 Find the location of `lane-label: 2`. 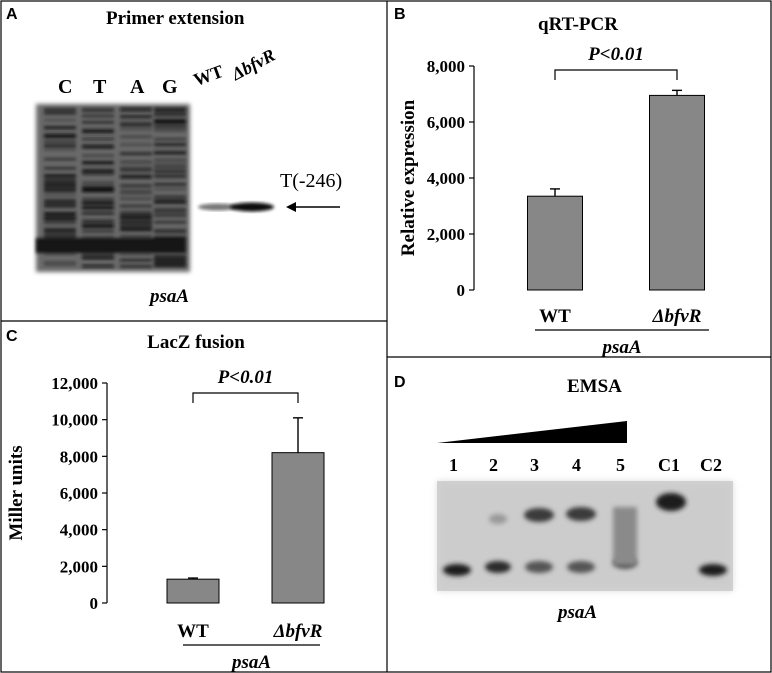

lane-label: 2 is located at coordinates (493, 465).